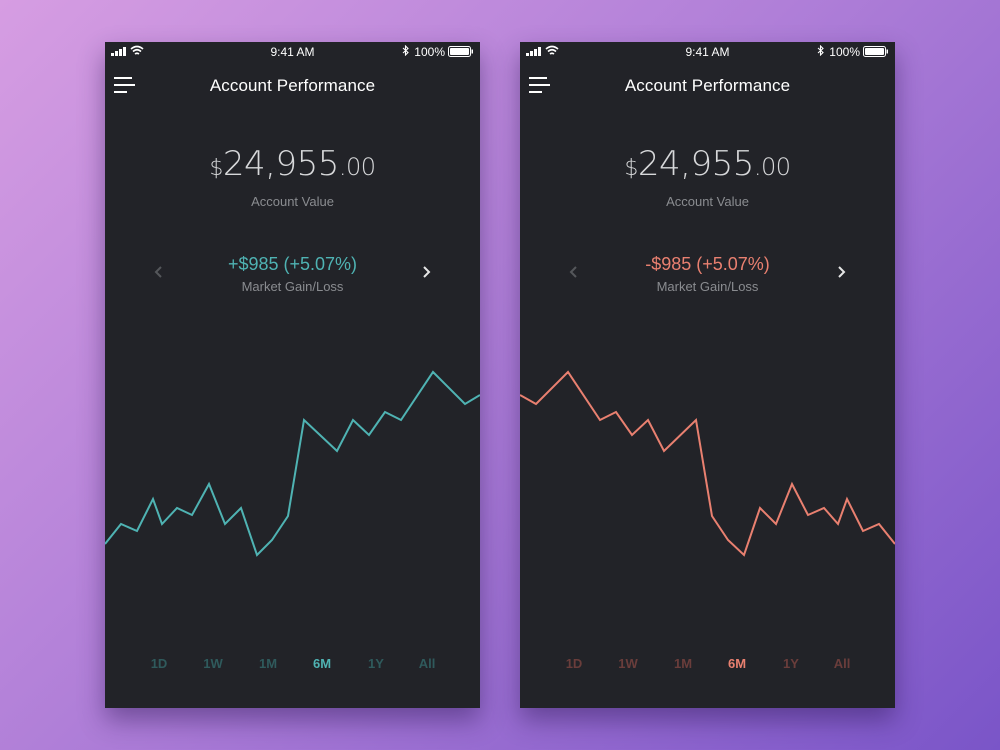 This screenshot has height=750, width=1000. I want to click on market-loss-block: -$985 (+5.07%) Market Gain/Loss, so click(707, 277).